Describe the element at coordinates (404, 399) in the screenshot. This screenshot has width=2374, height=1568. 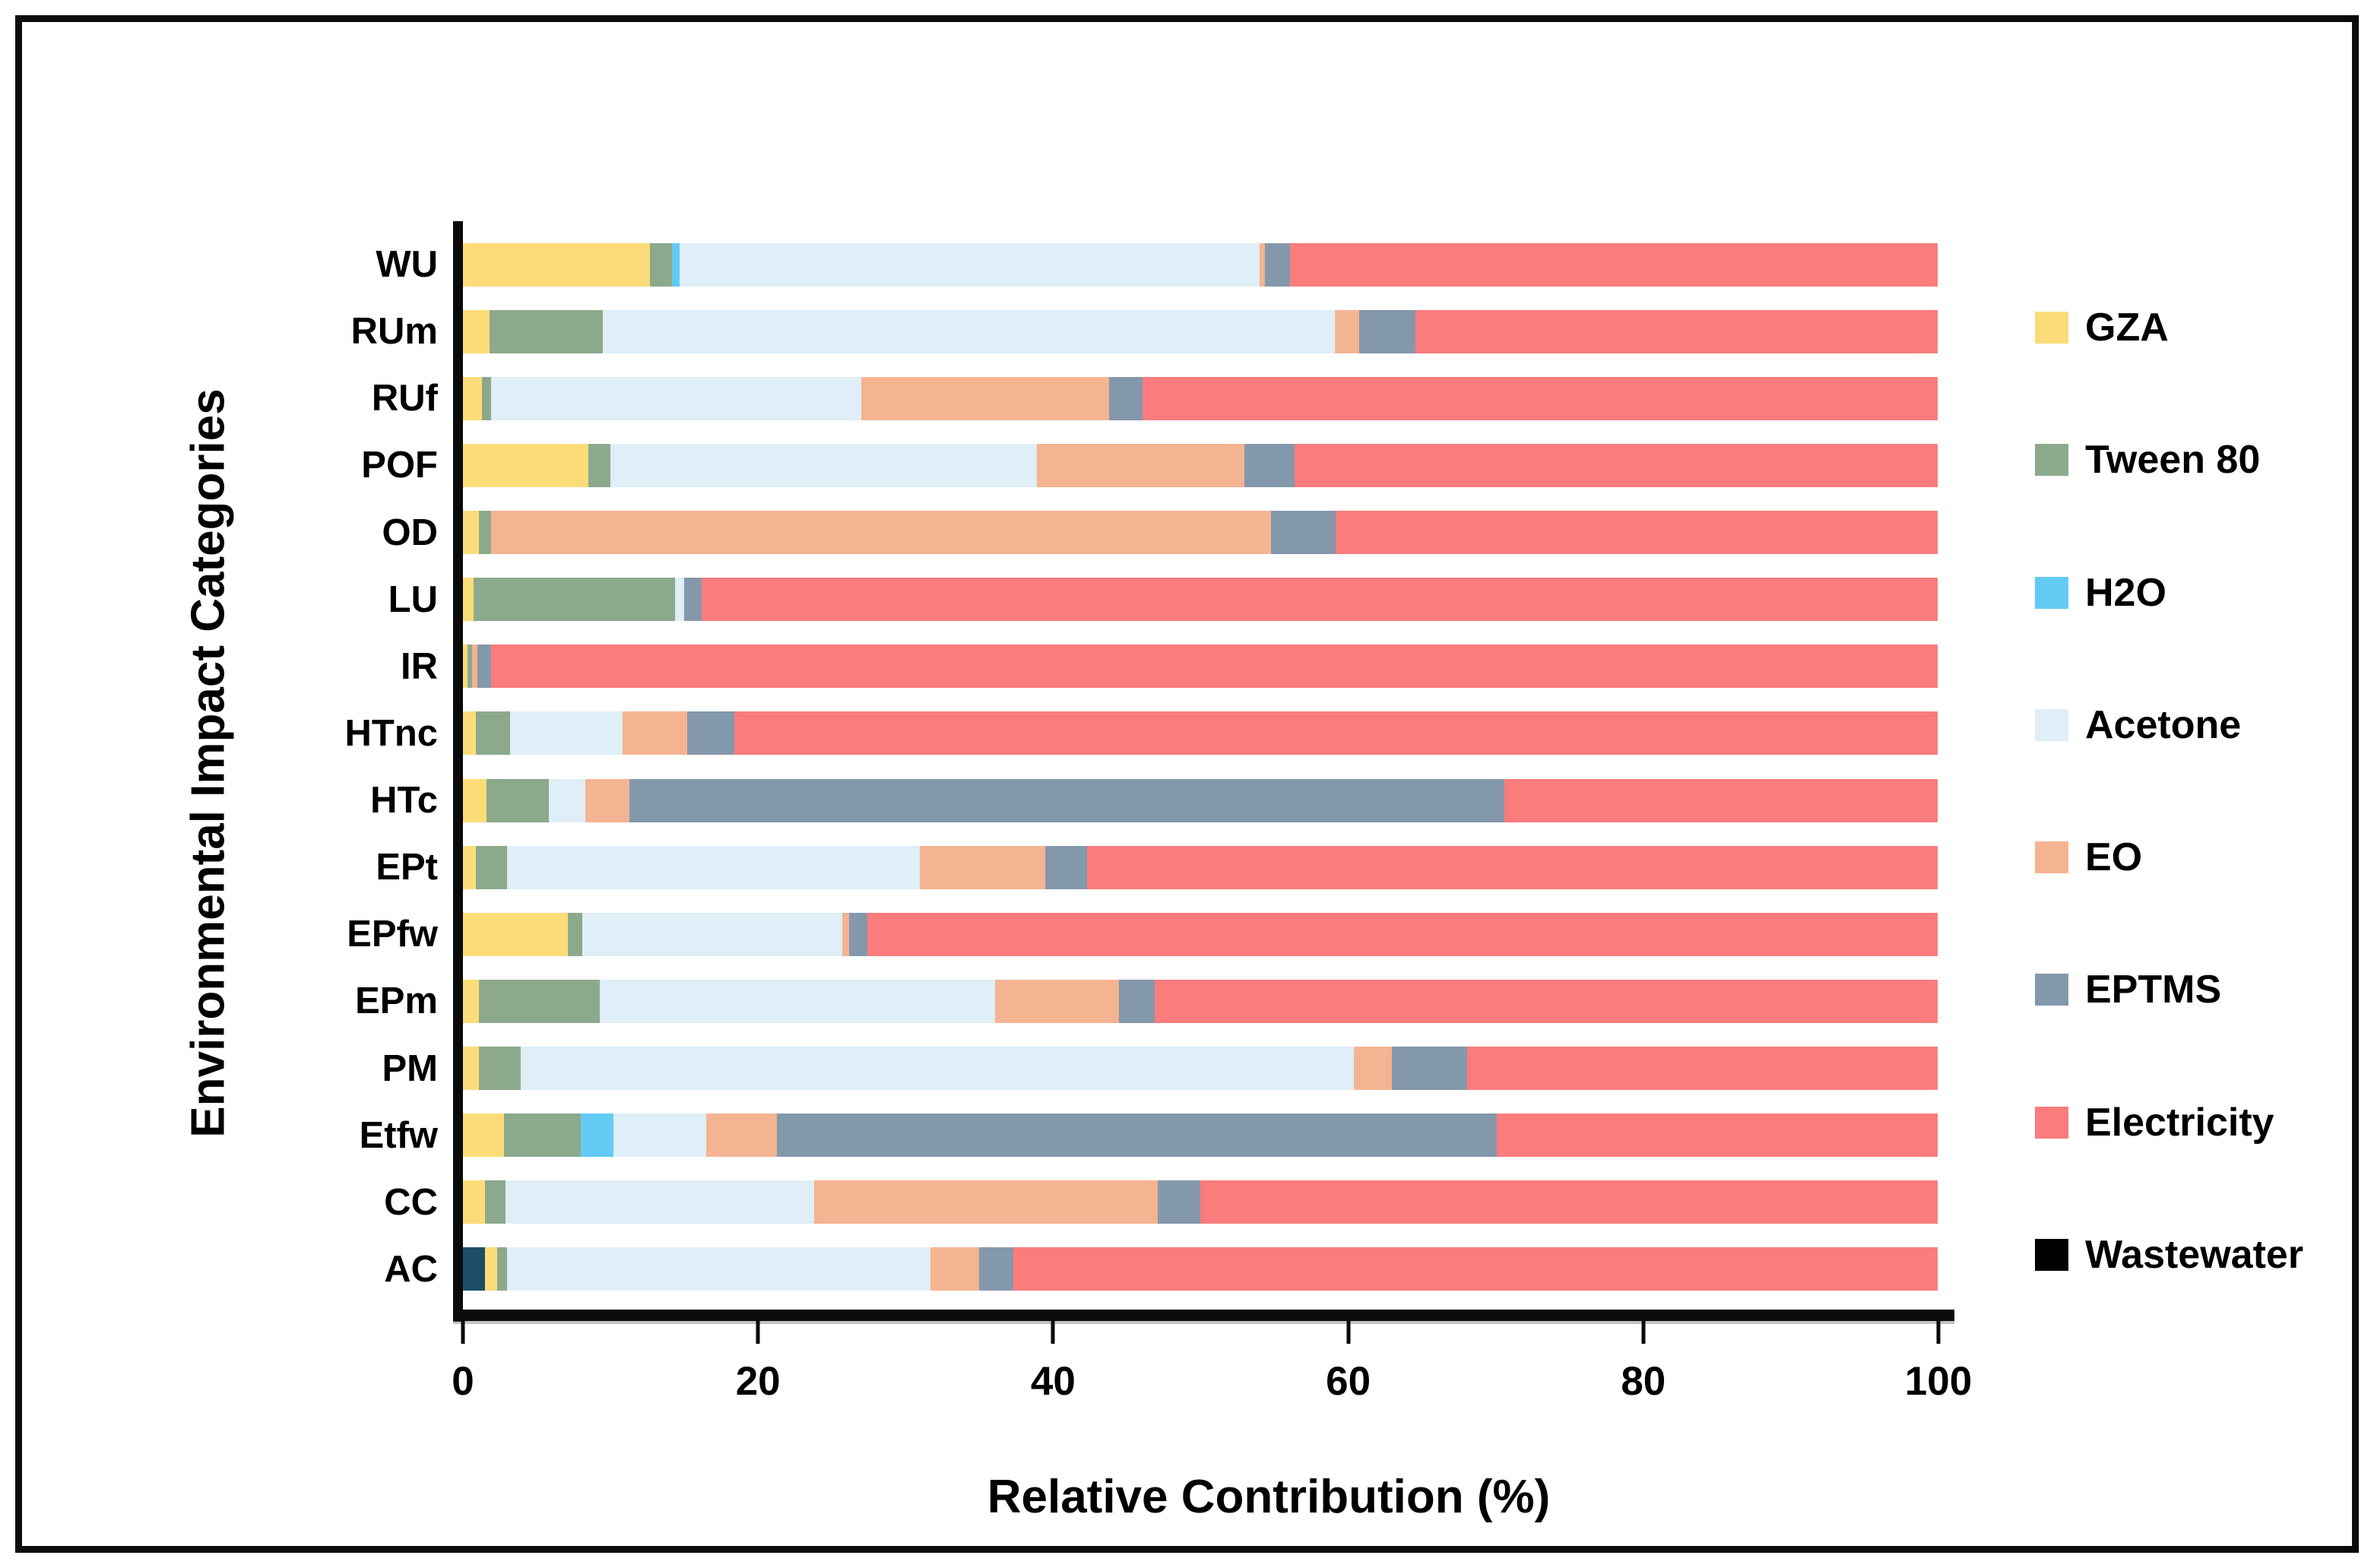
I see `category-label-ruf: RUf` at that location.